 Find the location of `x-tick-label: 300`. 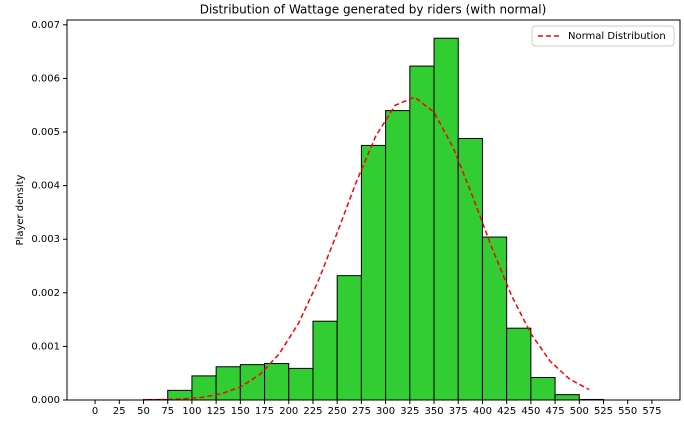

x-tick-label: 300 is located at coordinates (385, 411).